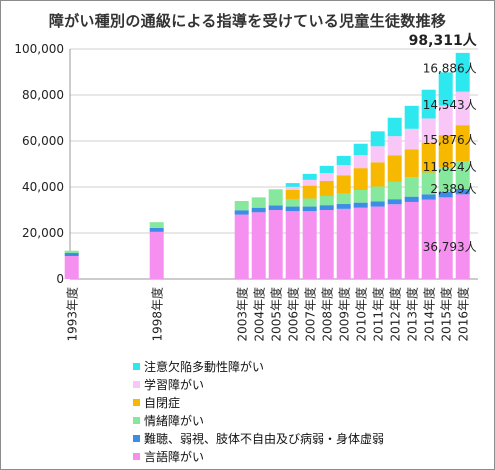 This screenshot has height=470, width=495. What do you see at coordinates (39, 49) in the screenshot?
I see `y-tick-label: 100,000` at bounding box center [39, 49].